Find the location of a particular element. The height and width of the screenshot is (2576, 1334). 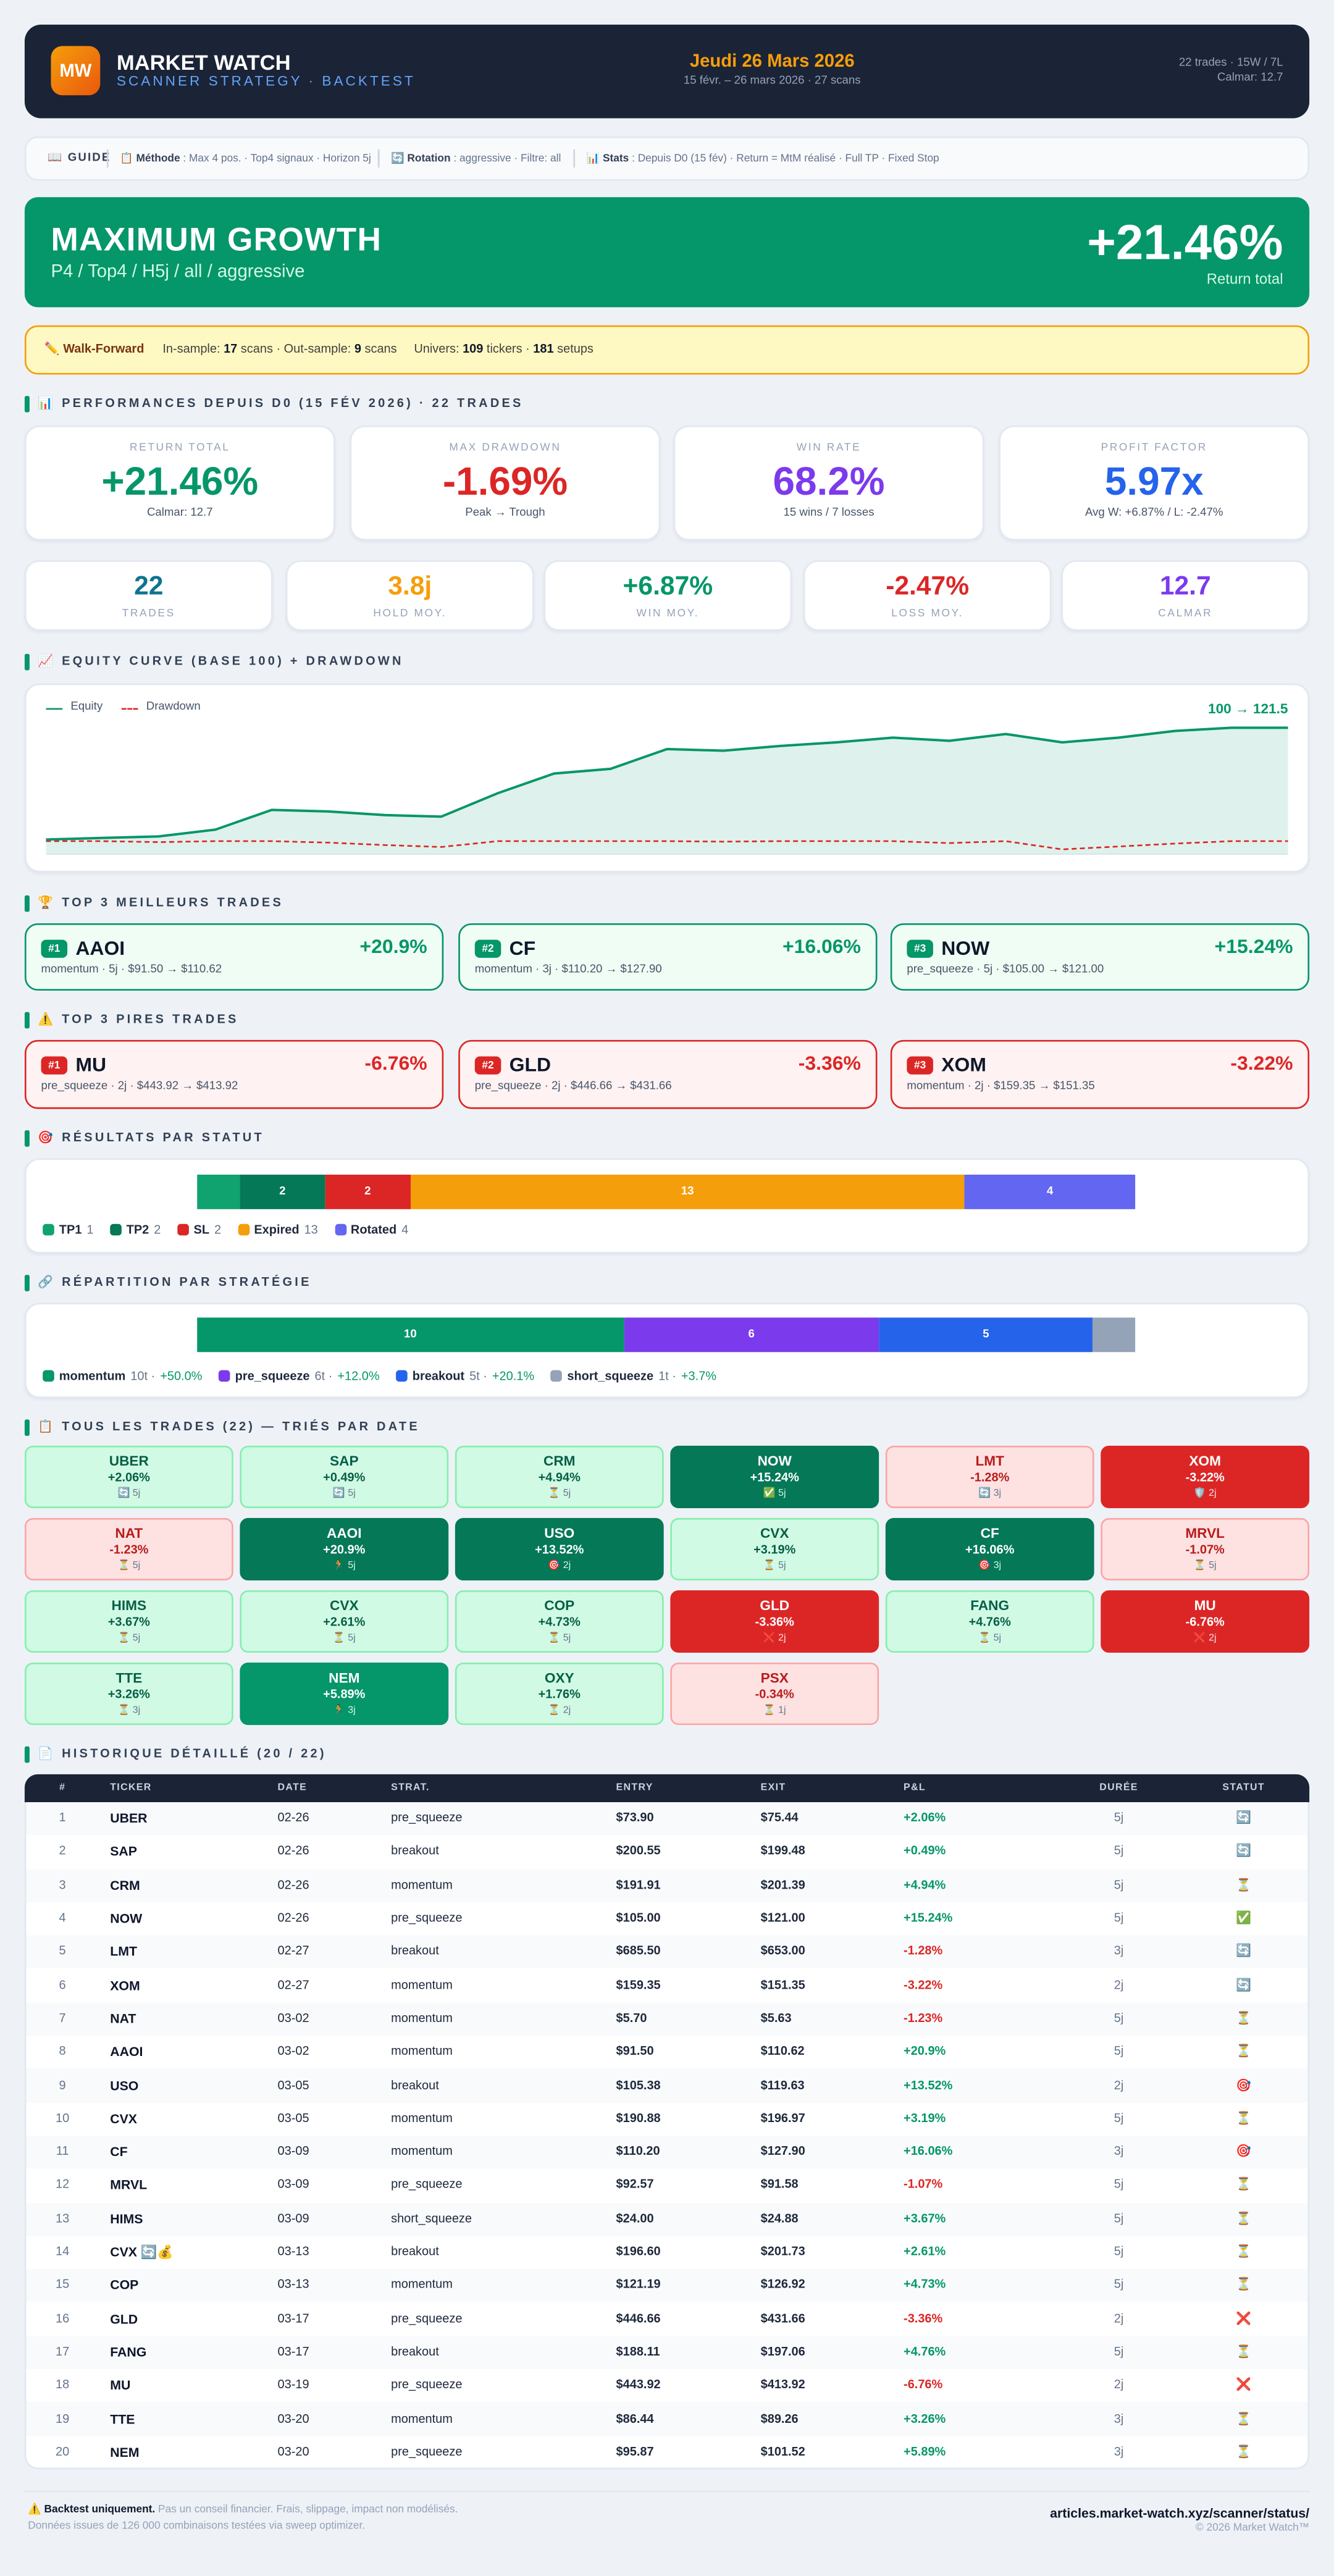

brand-title: MARKET WATCH is located at coordinates (203, 63).